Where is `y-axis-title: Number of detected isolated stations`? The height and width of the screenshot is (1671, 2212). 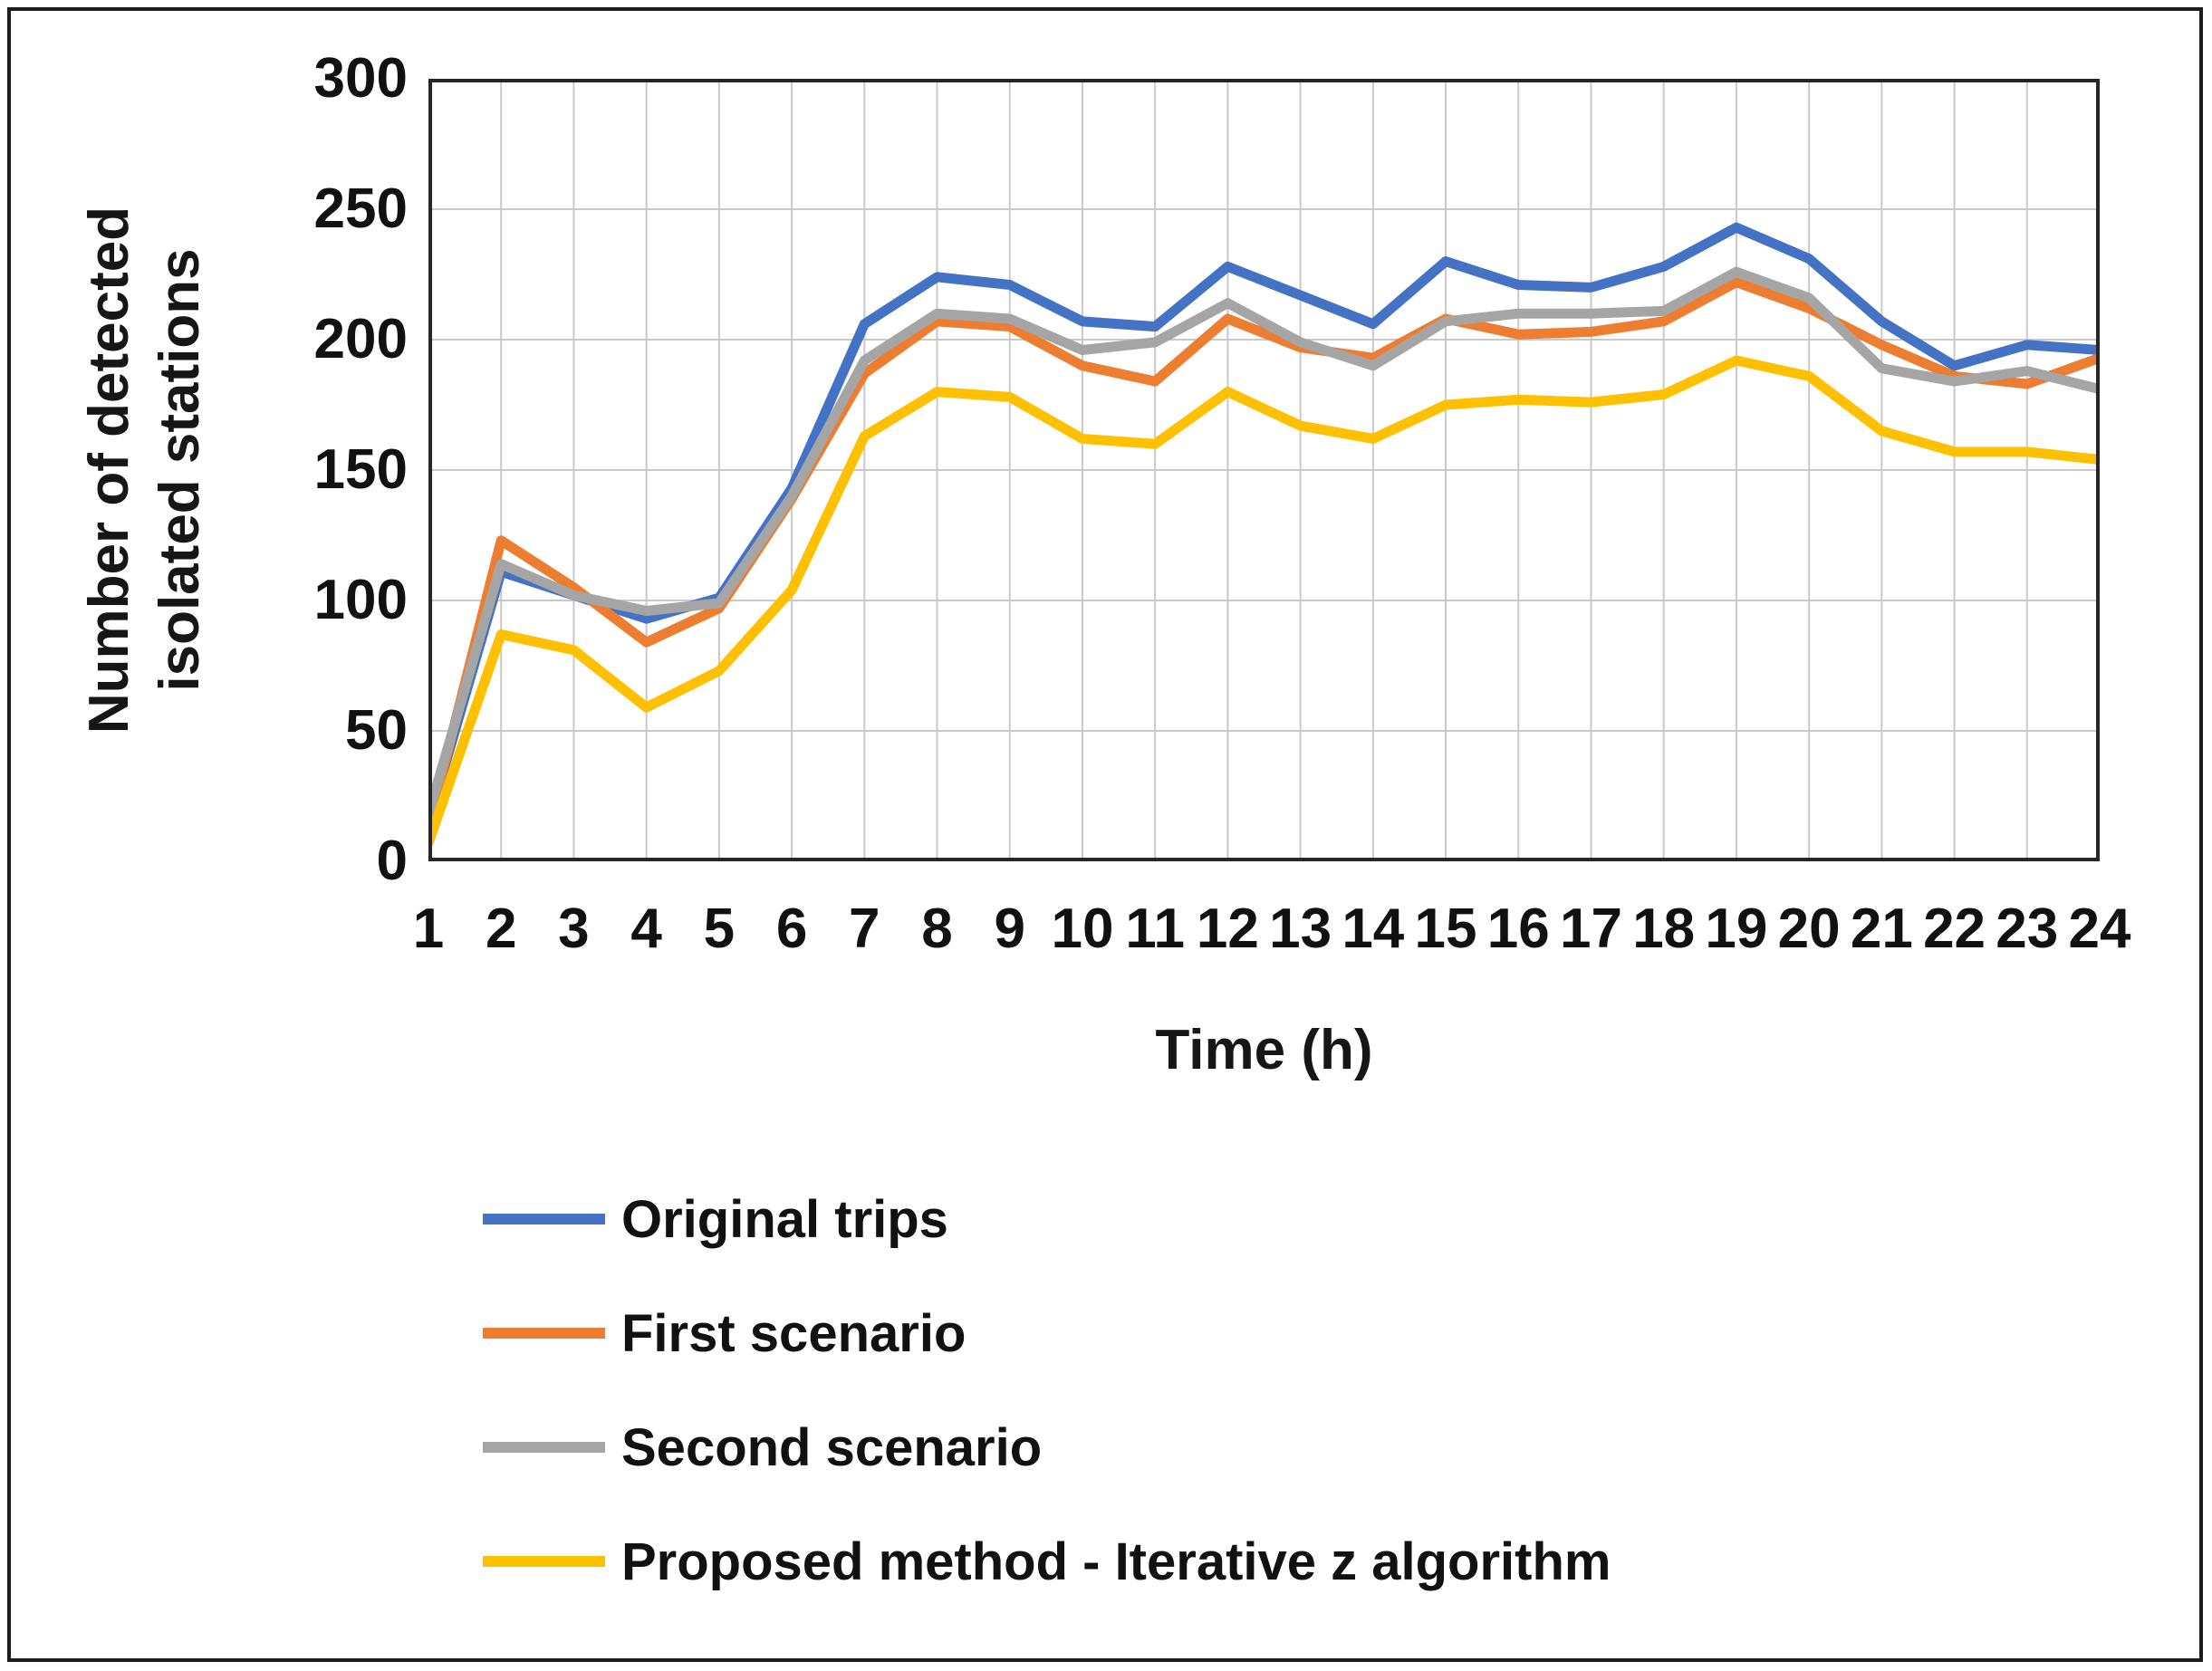
y-axis-title: Number of detected isolated stations is located at coordinates (145, 470).